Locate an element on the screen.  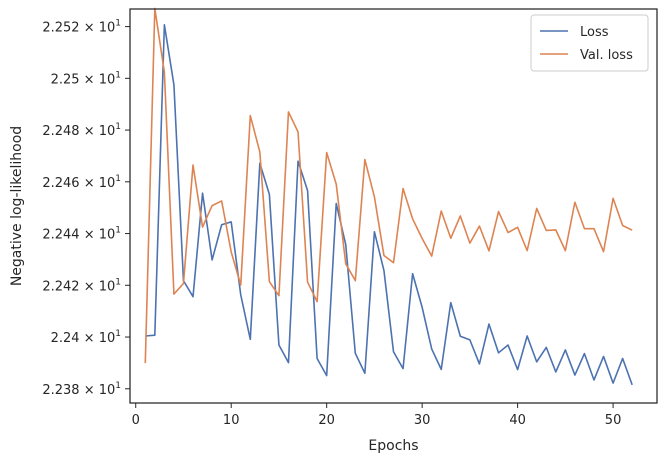
x-tick-label: 0 is located at coordinates (136, 420).